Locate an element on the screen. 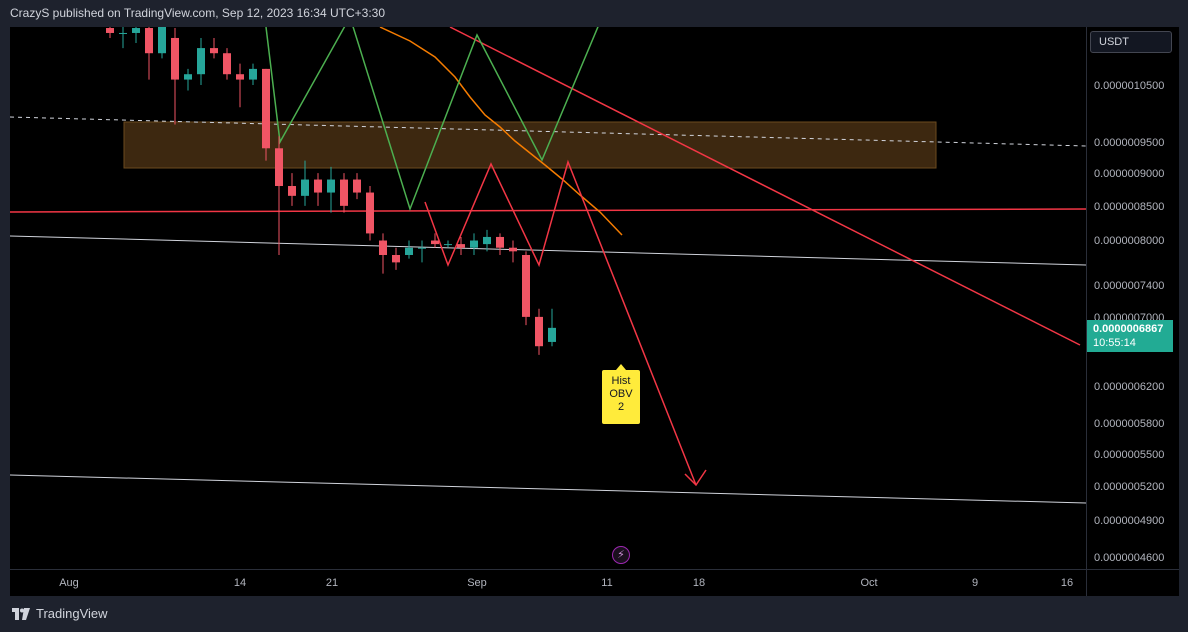 This screenshot has width=1188, height=632. indicator-label-pointer is located at coordinates (621, 367).